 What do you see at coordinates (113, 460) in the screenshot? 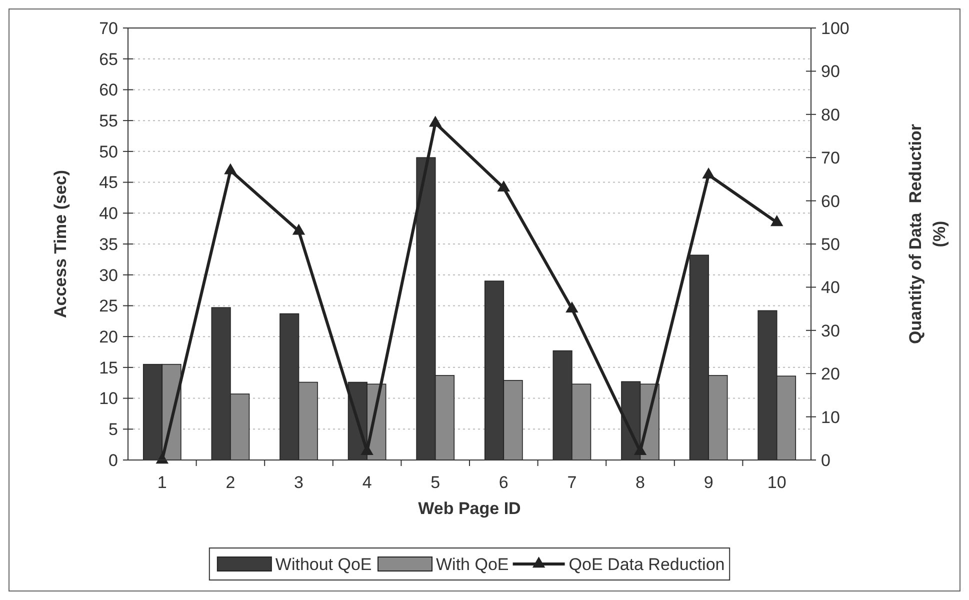
I see `y-tick-label: 0` at bounding box center [113, 460].